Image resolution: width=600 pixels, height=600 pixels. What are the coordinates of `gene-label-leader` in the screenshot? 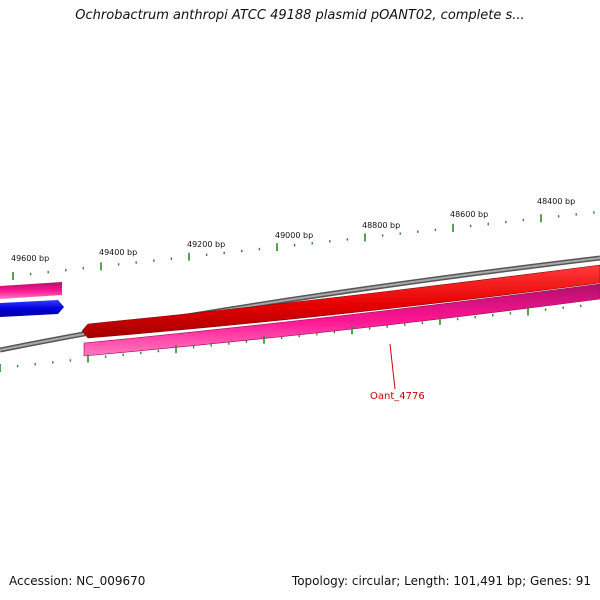 It's located at (392, 366).